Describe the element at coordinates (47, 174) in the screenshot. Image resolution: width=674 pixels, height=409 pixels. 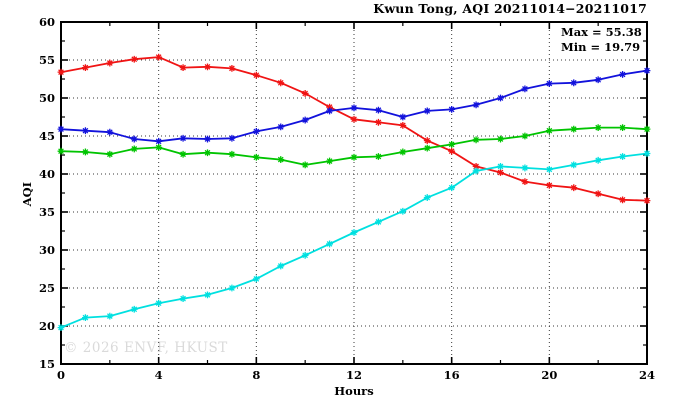
I see `y-tick-label: 40` at that location.